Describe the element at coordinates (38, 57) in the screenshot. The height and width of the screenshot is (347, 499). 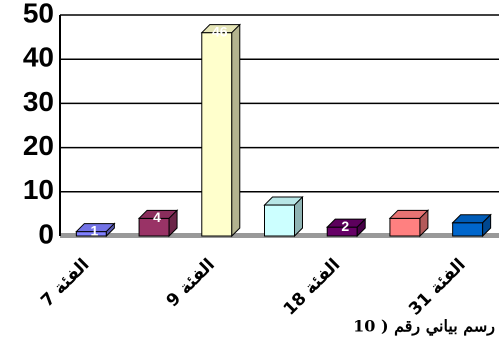
I see `y-tick-label: 40` at that location.